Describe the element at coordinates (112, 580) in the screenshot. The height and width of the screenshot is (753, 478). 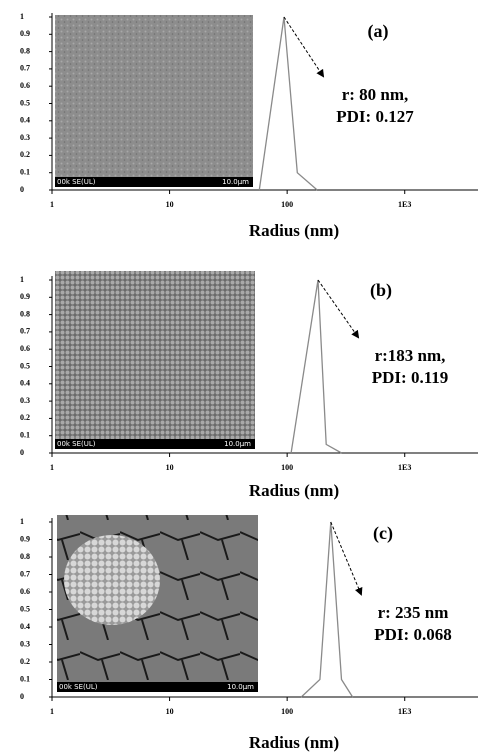
I see `sem-particle-cluster` at that location.